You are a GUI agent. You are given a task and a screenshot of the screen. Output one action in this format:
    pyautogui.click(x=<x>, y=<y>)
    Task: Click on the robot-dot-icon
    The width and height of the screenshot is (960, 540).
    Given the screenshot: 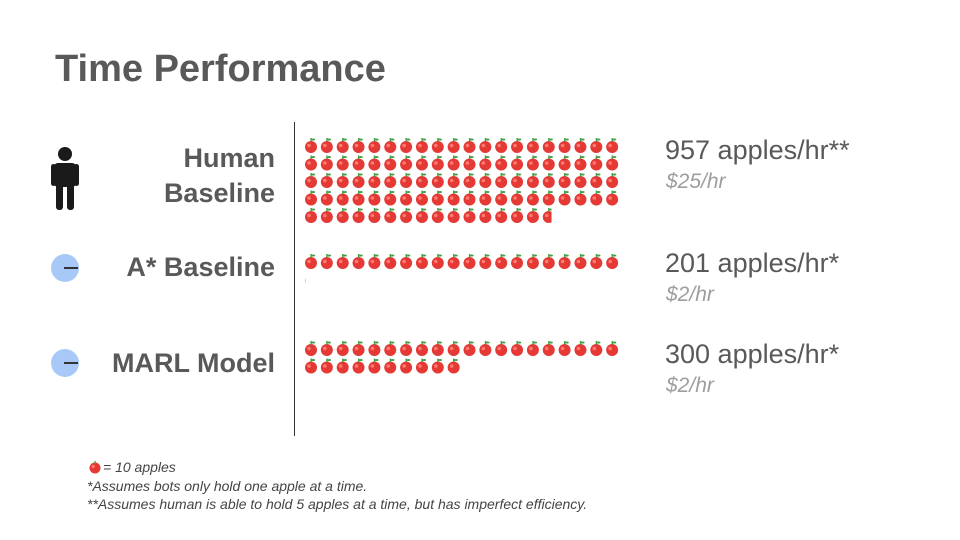 What is the action you would take?
    pyautogui.click(x=65, y=270)
    